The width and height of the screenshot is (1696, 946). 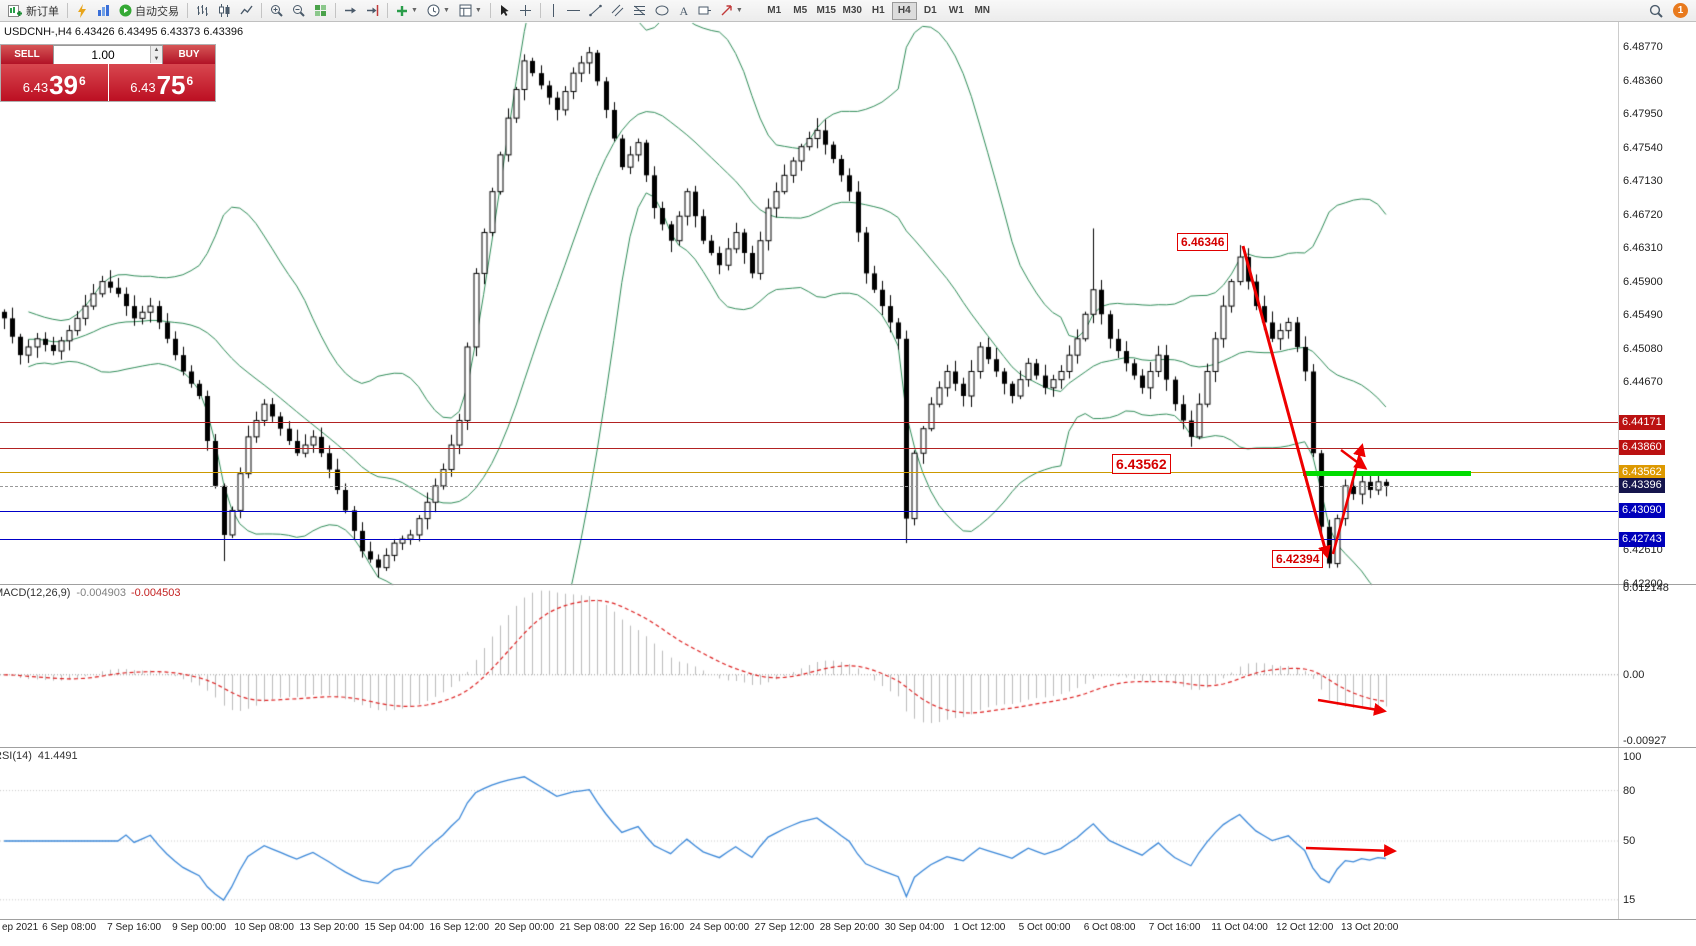 I want to click on lightning-icon, so click(x=82, y=10).